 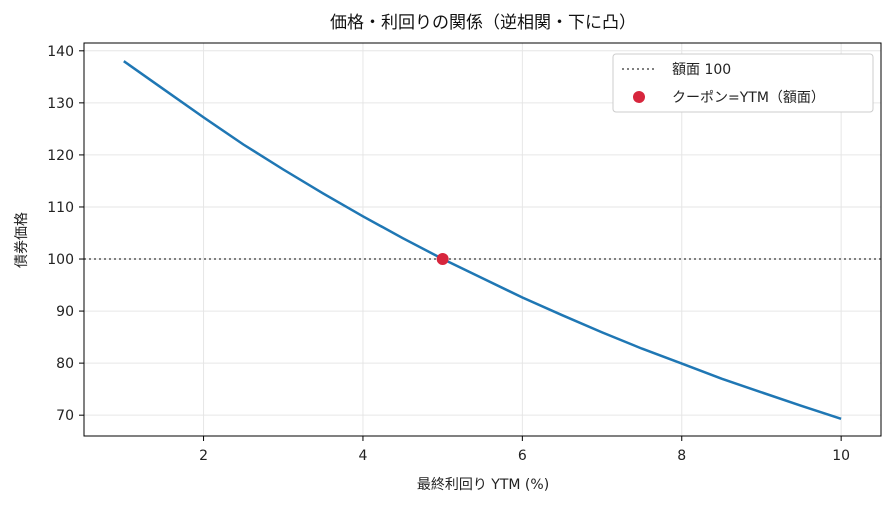 What do you see at coordinates (65, 234) in the screenshot?
I see `y-axis: 70 80 90 100 110 120 130 140` at bounding box center [65, 234].